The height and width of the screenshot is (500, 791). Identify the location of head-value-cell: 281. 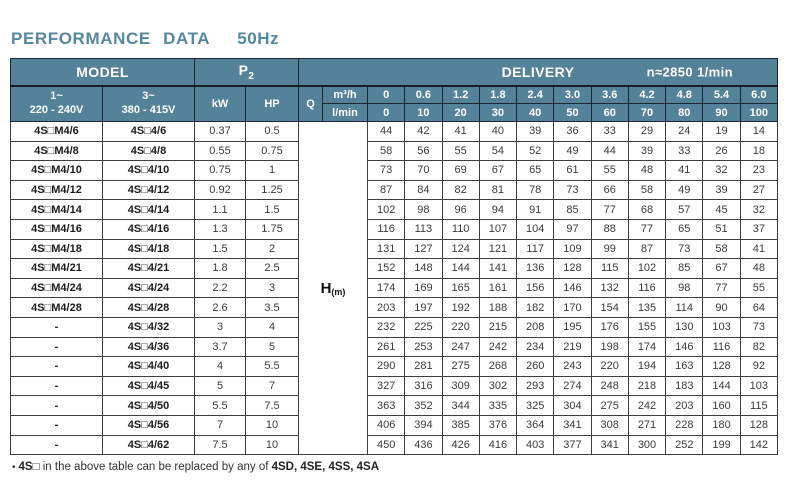
(423, 366).